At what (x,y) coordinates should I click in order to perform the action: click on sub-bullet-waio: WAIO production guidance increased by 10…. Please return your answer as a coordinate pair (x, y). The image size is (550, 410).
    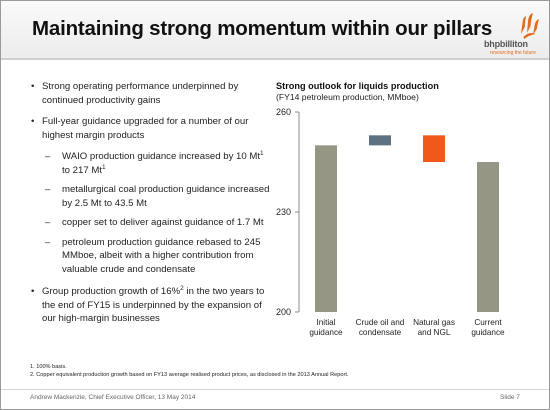
    Looking at the image, I should click on (150, 163).